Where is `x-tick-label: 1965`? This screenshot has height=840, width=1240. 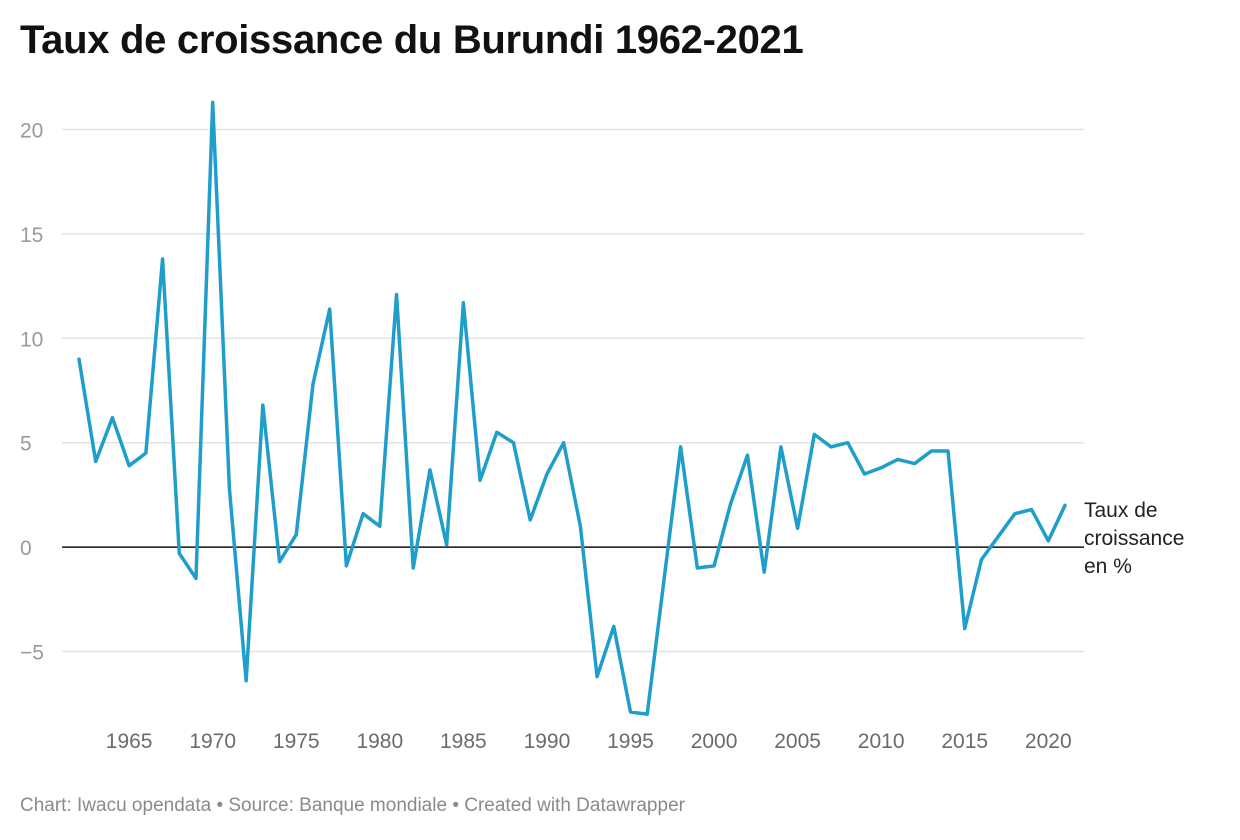 x-tick-label: 1965 is located at coordinates (129, 741).